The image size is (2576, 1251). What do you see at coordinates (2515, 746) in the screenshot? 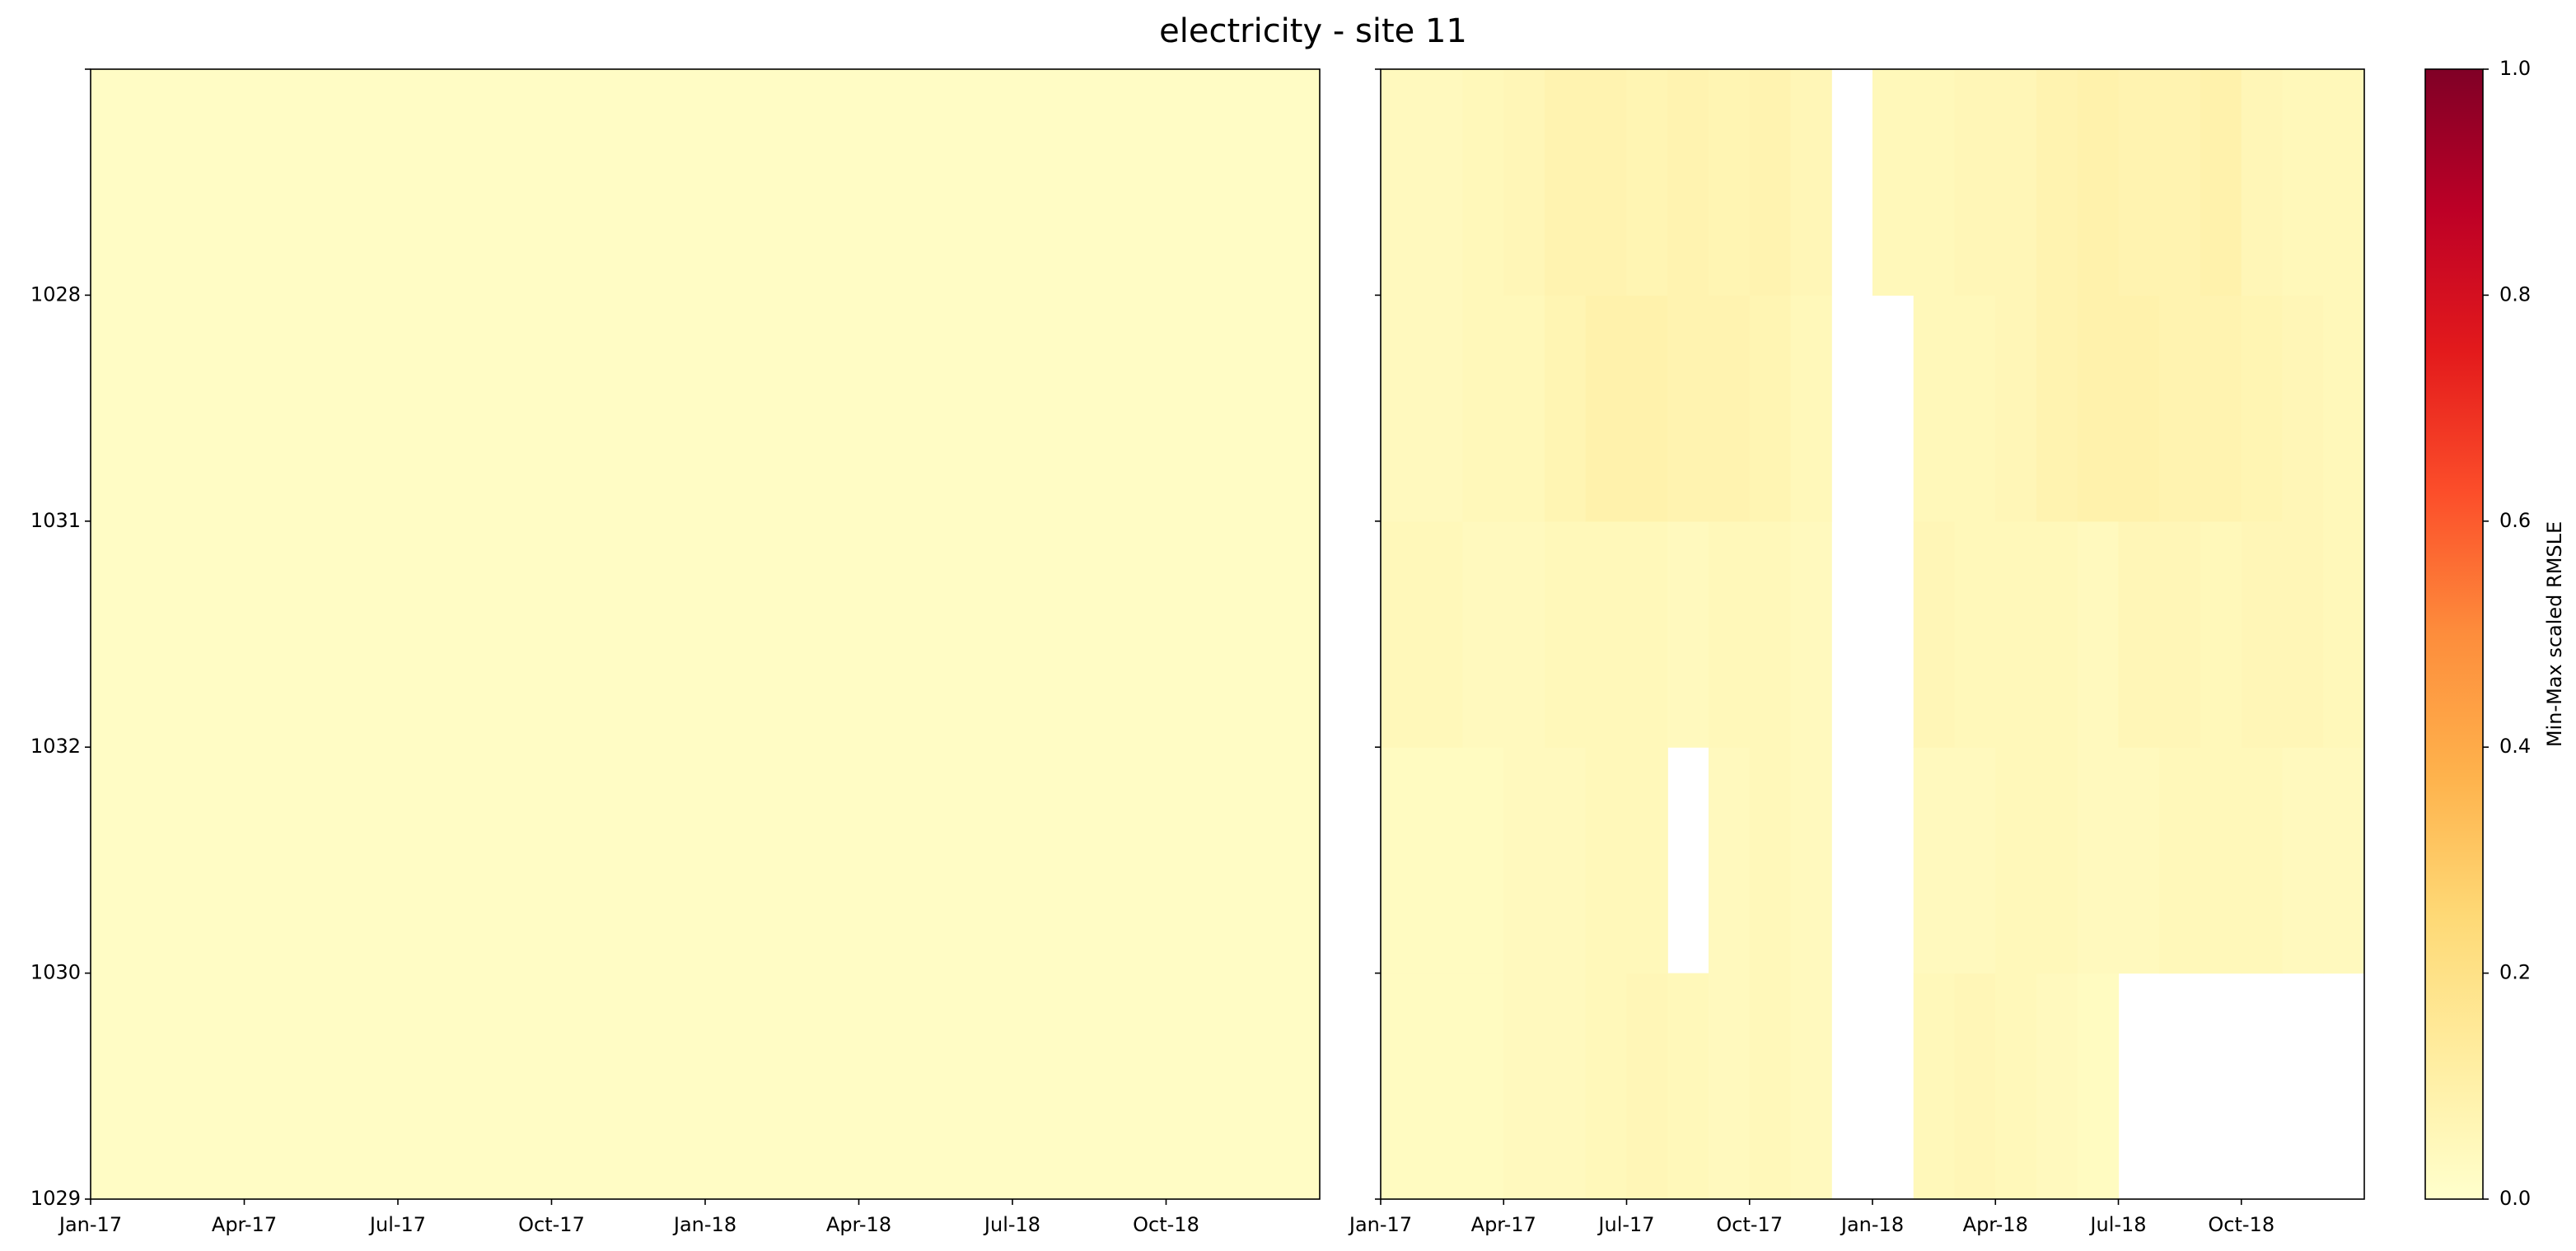
I see `colorbar-tick-label: 0.4` at bounding box center [2515, 746].